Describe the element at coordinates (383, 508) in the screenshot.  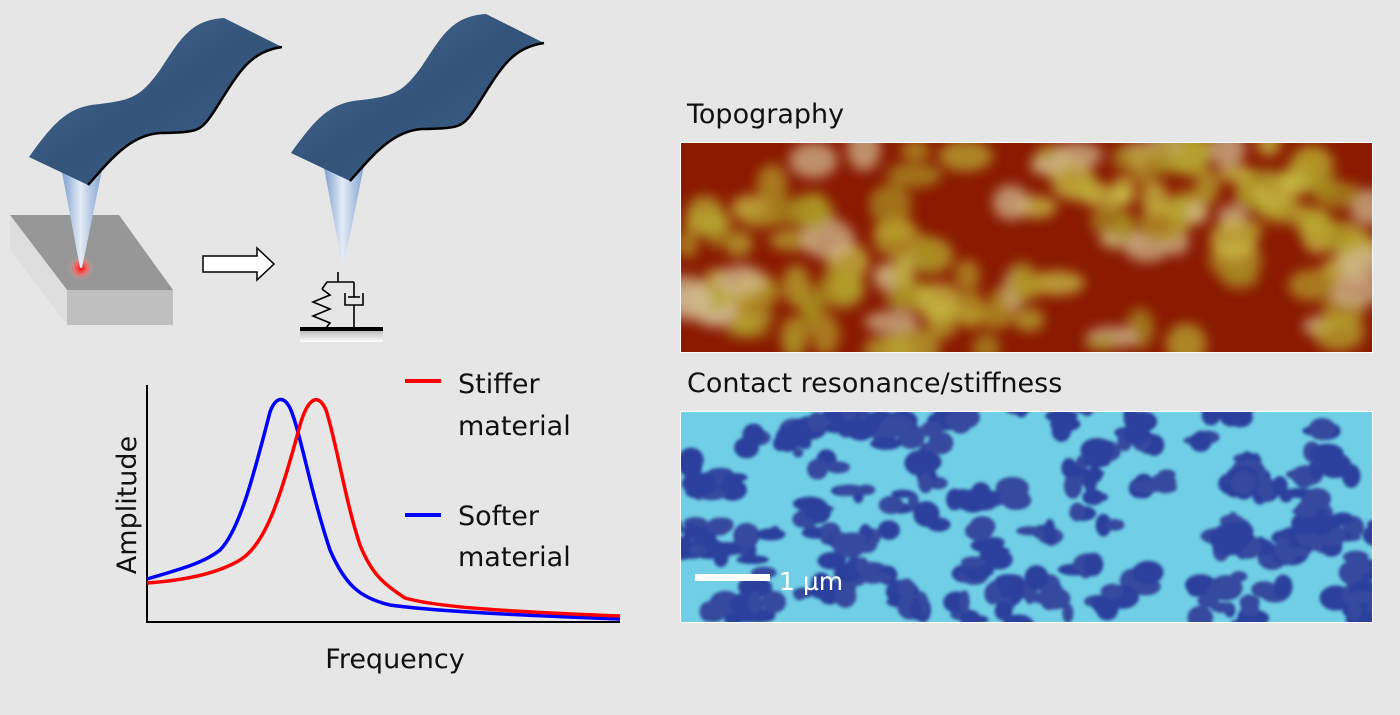
I see `stiffer-material-curve` at that location.